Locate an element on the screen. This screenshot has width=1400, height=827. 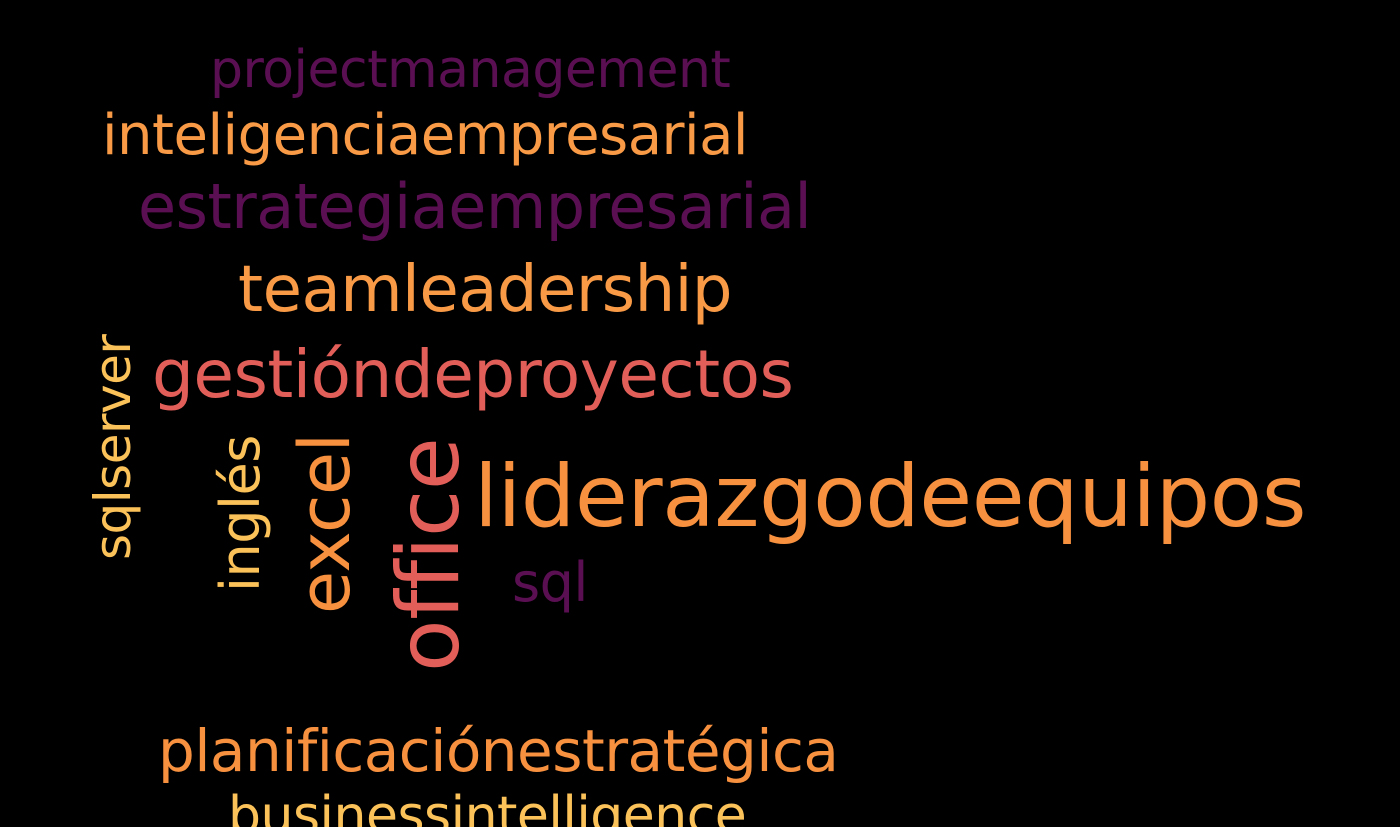
word-planificacionestrategica: planificaciónestratégica is located at coordinates (498, 751).